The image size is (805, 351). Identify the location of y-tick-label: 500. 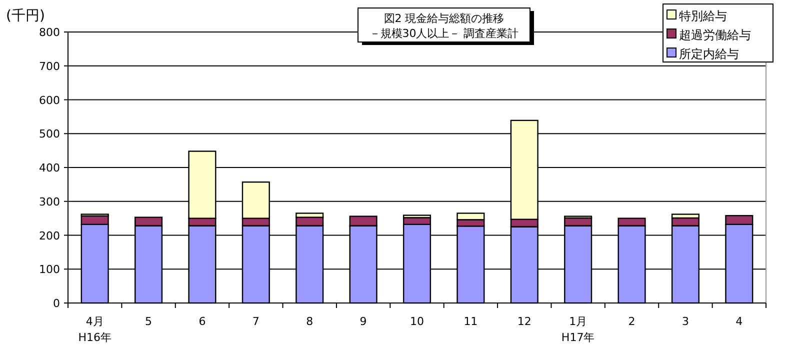
(49, 134).